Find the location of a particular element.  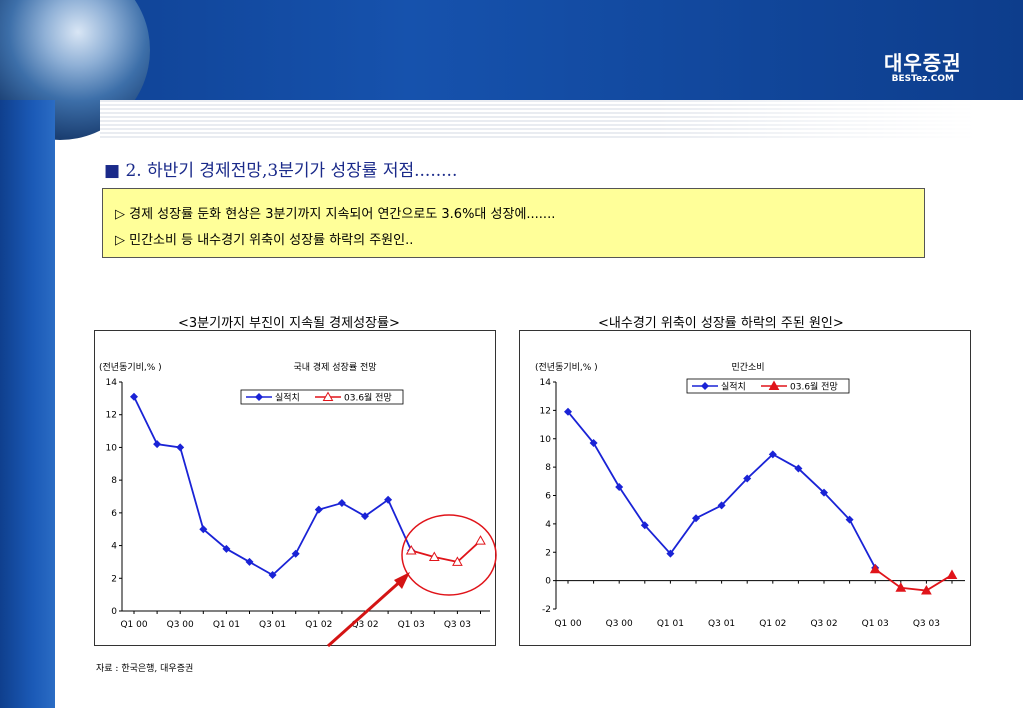

chart2-series-1-line is located at coordinates (913, 580).